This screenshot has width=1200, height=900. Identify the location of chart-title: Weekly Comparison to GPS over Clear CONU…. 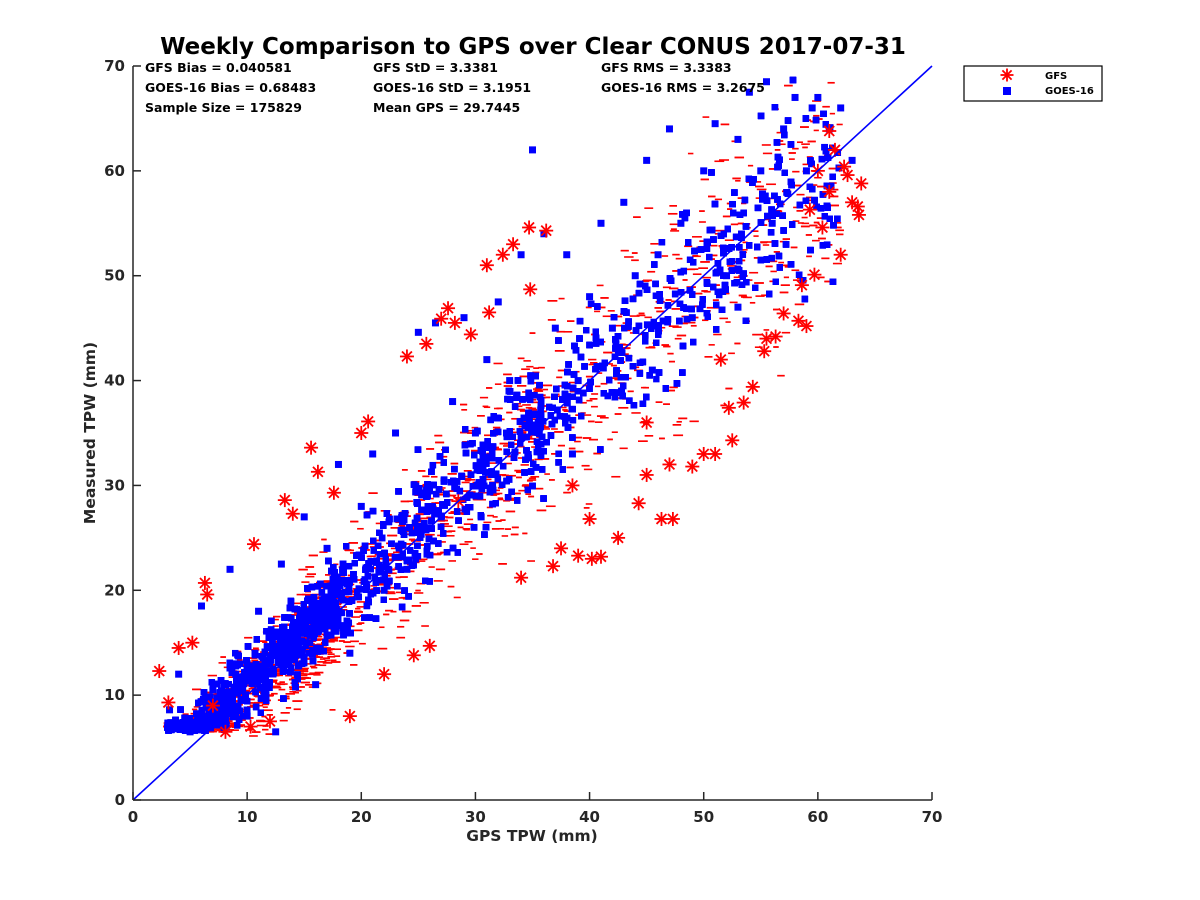
(533, 47).